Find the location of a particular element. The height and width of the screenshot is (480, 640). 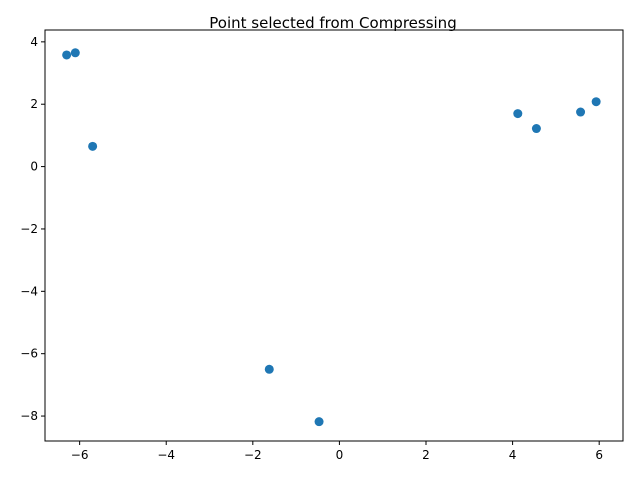

x-tick-label: 4 is located at coordinates (513, 455).